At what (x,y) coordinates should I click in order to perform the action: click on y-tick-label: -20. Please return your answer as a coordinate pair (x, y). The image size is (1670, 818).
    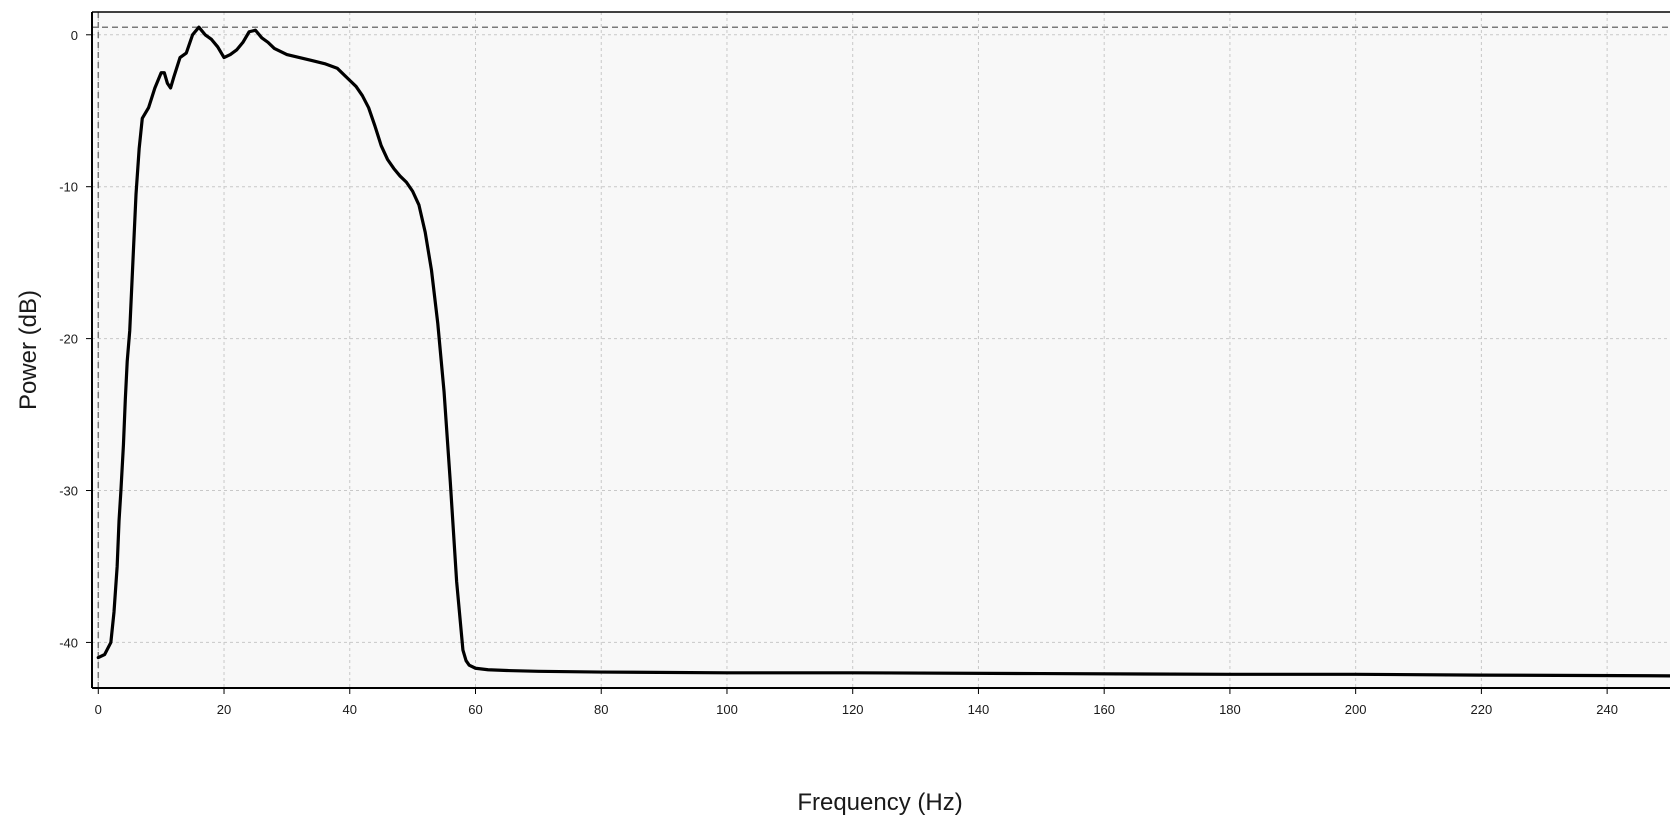
    Looking at the image, I should click on (68, 339).